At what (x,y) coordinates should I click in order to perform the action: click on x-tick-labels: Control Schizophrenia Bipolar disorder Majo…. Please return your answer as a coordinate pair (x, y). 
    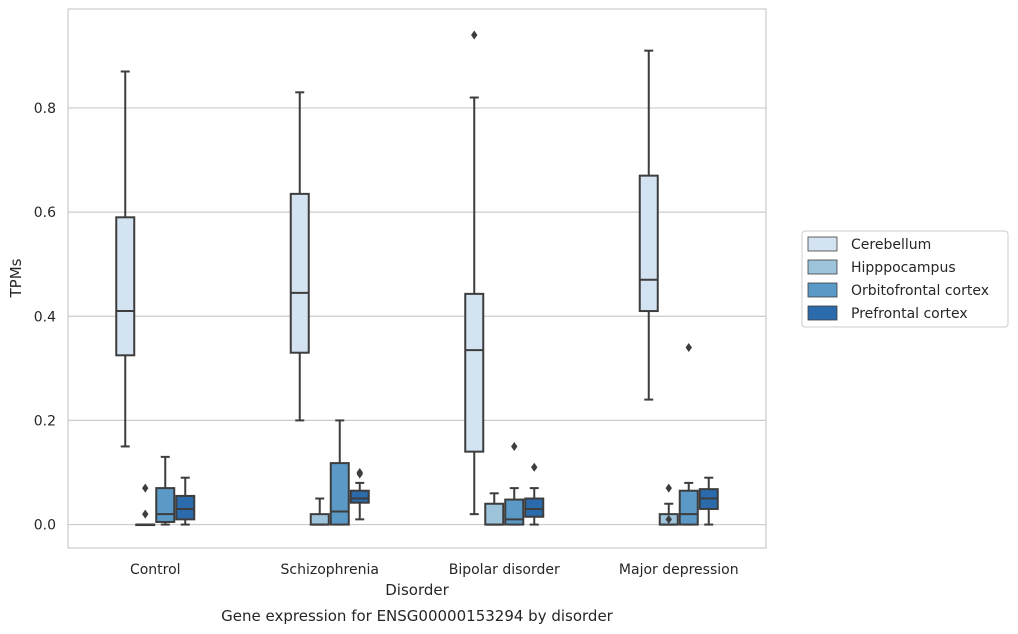
    Looking at the image, I should click on (434, 570).